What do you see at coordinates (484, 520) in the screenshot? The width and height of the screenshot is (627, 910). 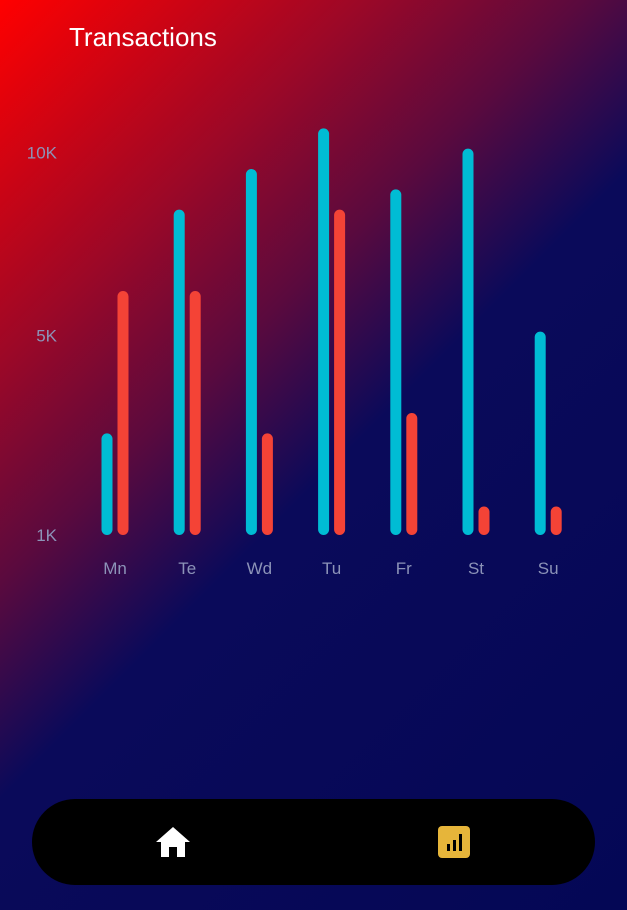 I see `bar-series2-st` at bounding box center [484, 520].